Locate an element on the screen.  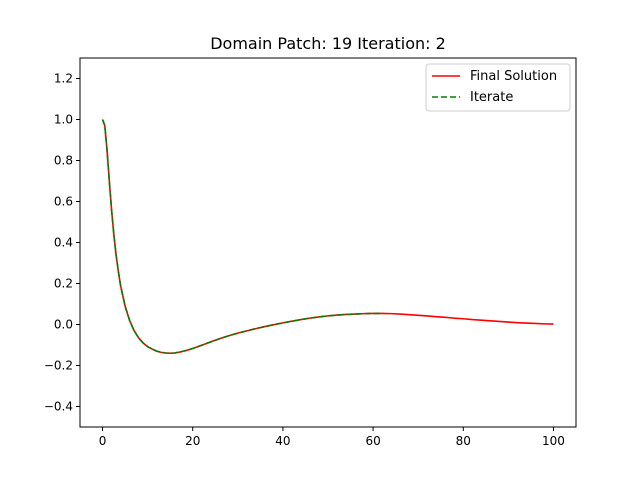
x-tick-label: 60 is located at coordinates (372, 441).